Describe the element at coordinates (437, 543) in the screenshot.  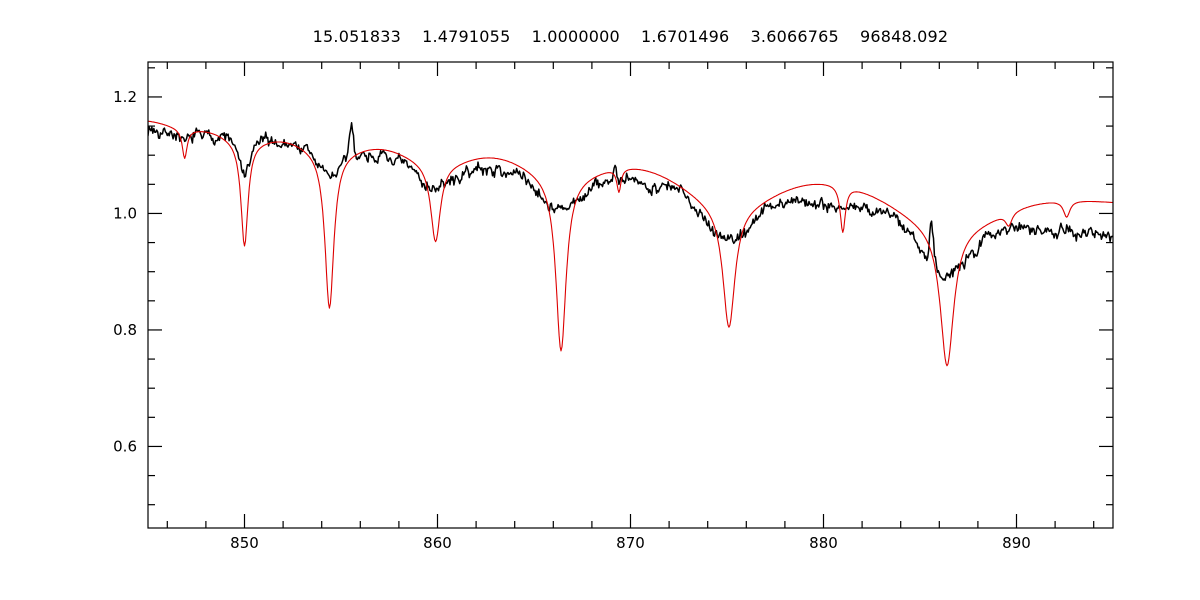
I see `x-tick-label: 860` at that location.